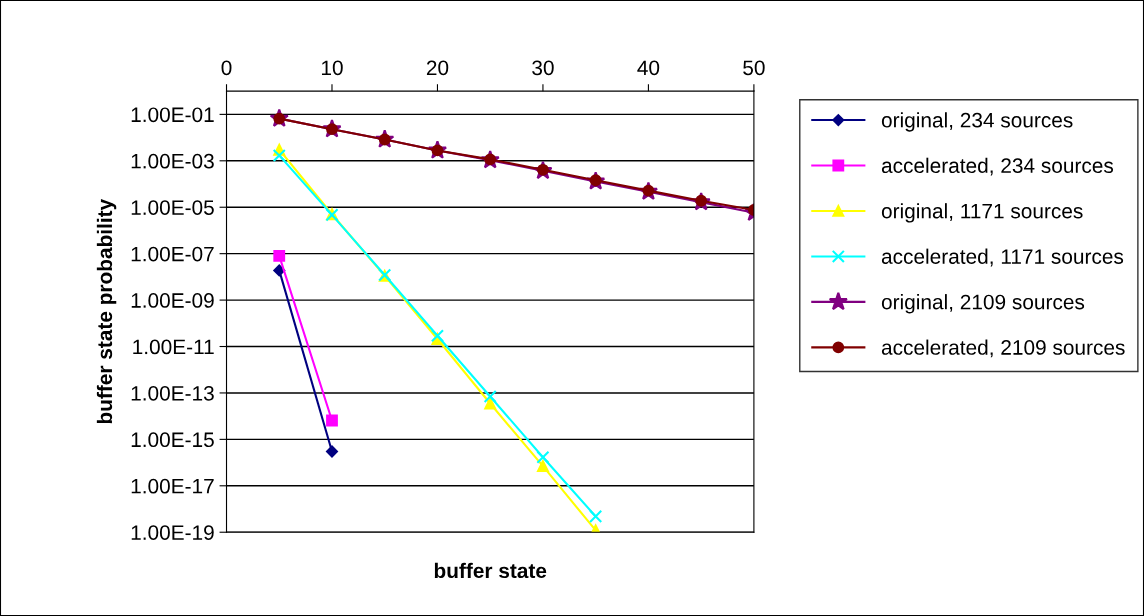  What do you see at coordinates (983, 304) in the screenshot?
I see `legend-label: original, 2109 sources` at bounding box center [983, 304].